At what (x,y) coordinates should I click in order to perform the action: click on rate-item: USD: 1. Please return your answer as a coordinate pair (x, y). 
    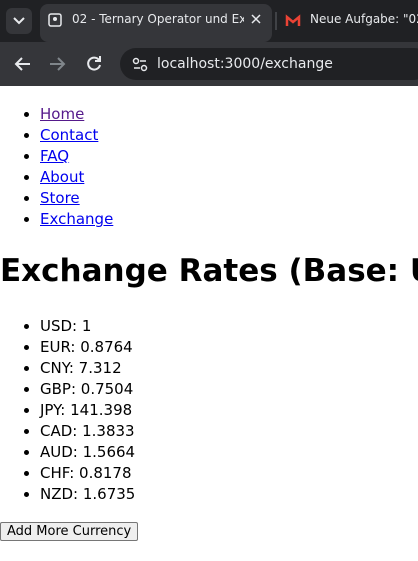
    Looking at the image, I should click on (87, 326).